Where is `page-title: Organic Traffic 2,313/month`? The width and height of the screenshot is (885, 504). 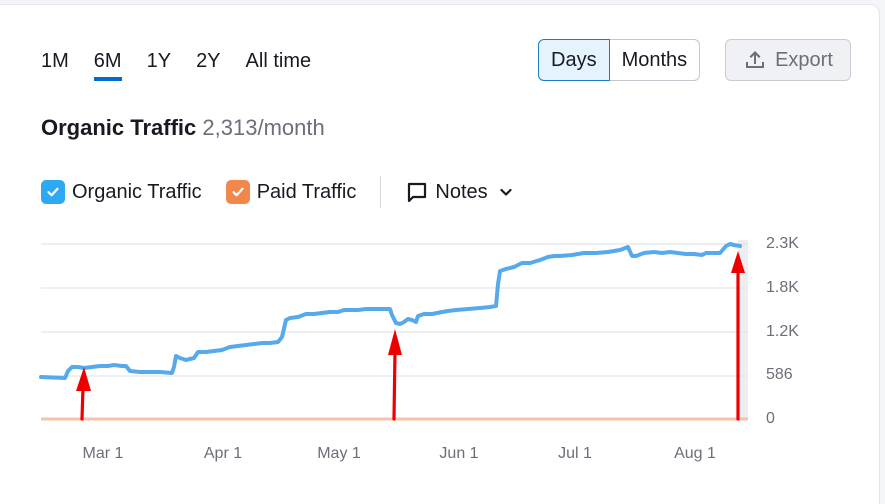 page-title: Organic Traffic 2,313/month is located at coordinates (183, 128).